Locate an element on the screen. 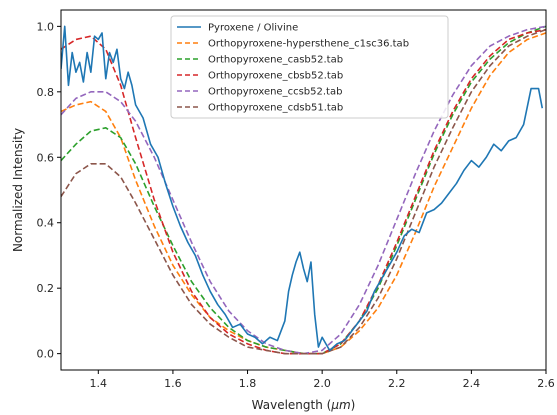 The height and width of the screenshot is (415, 557). x-tick-label: 2.2 is located at coordinates (397, 383).